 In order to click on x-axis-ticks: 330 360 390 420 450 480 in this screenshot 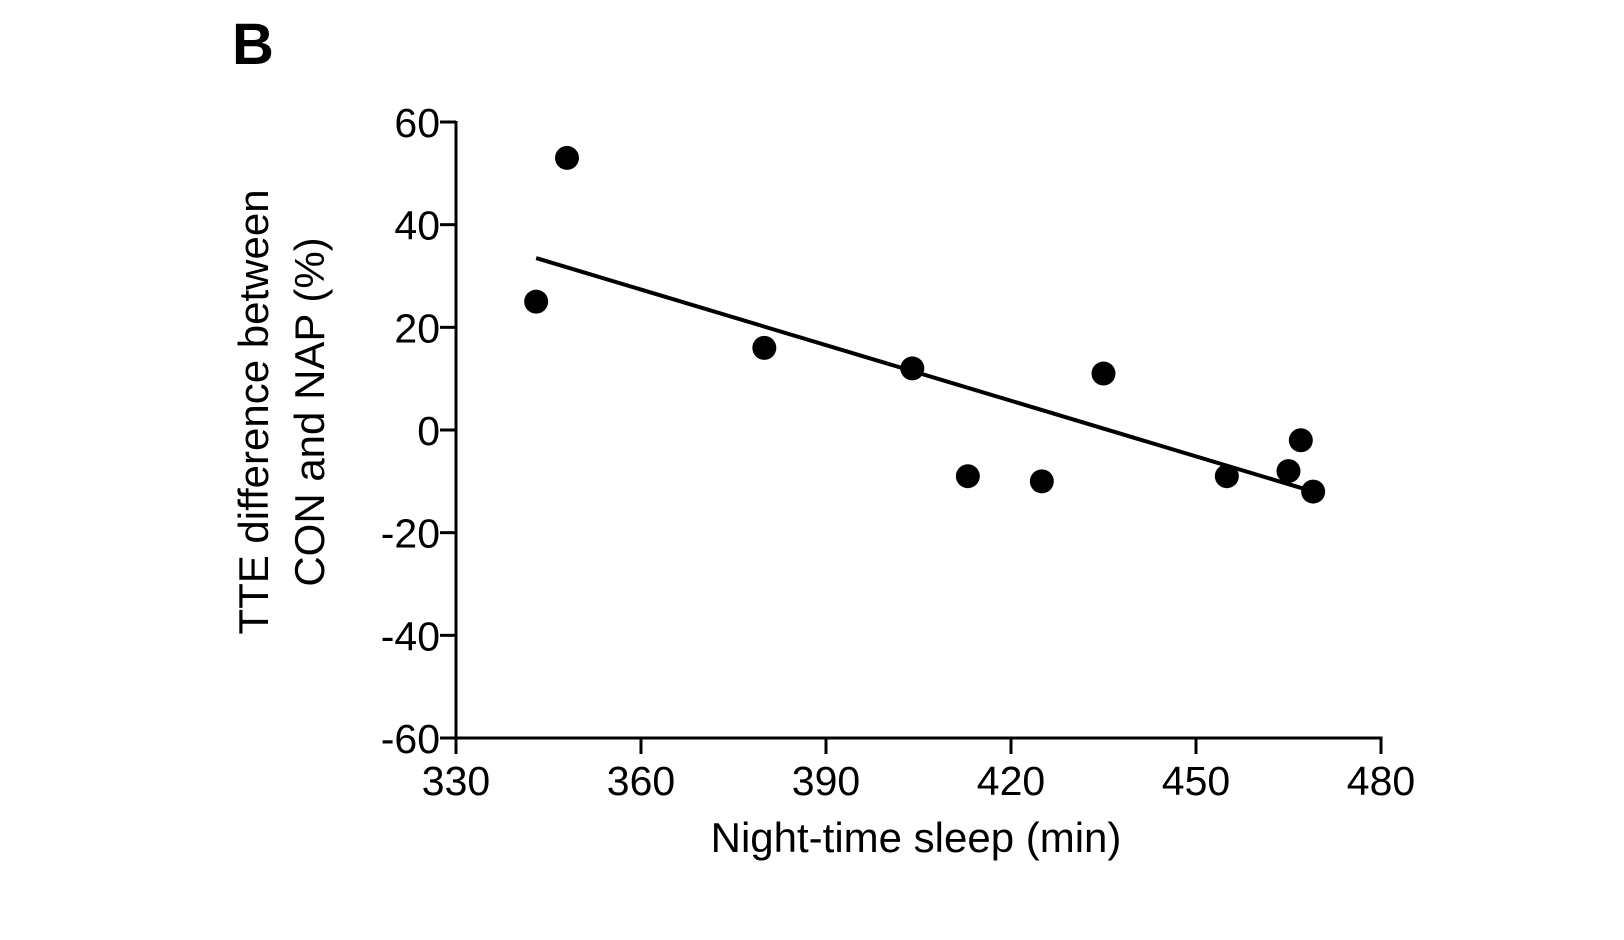, I will do `click(918, 771)`.